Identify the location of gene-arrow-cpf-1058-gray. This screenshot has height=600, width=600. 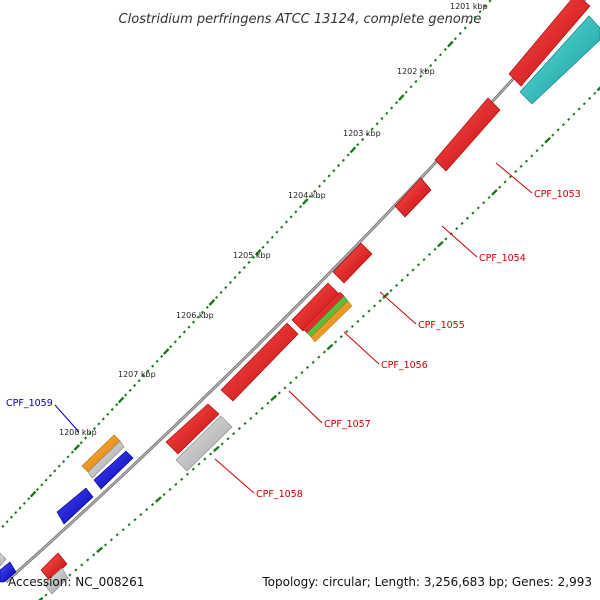
(204, 443).